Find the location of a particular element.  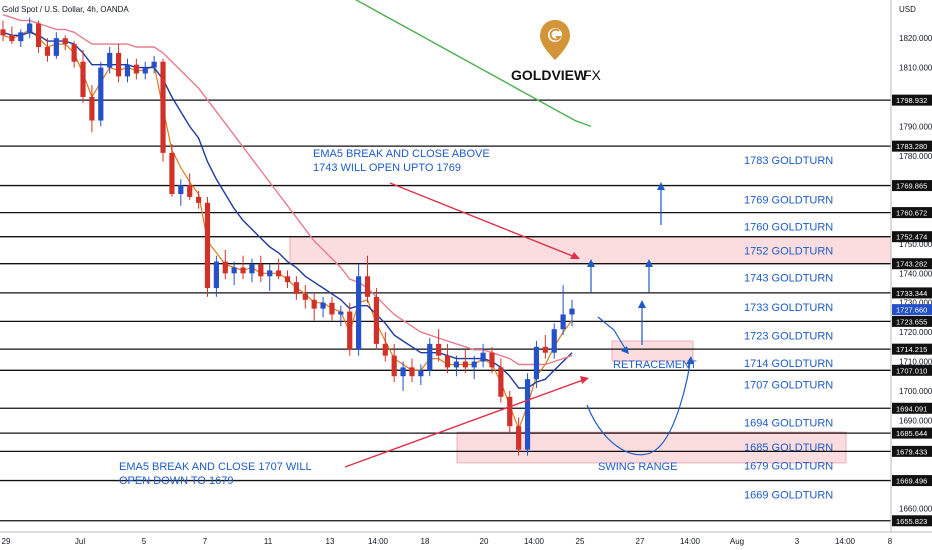

level-price-tag: 1685.644 is located at coordinates (911, 433).